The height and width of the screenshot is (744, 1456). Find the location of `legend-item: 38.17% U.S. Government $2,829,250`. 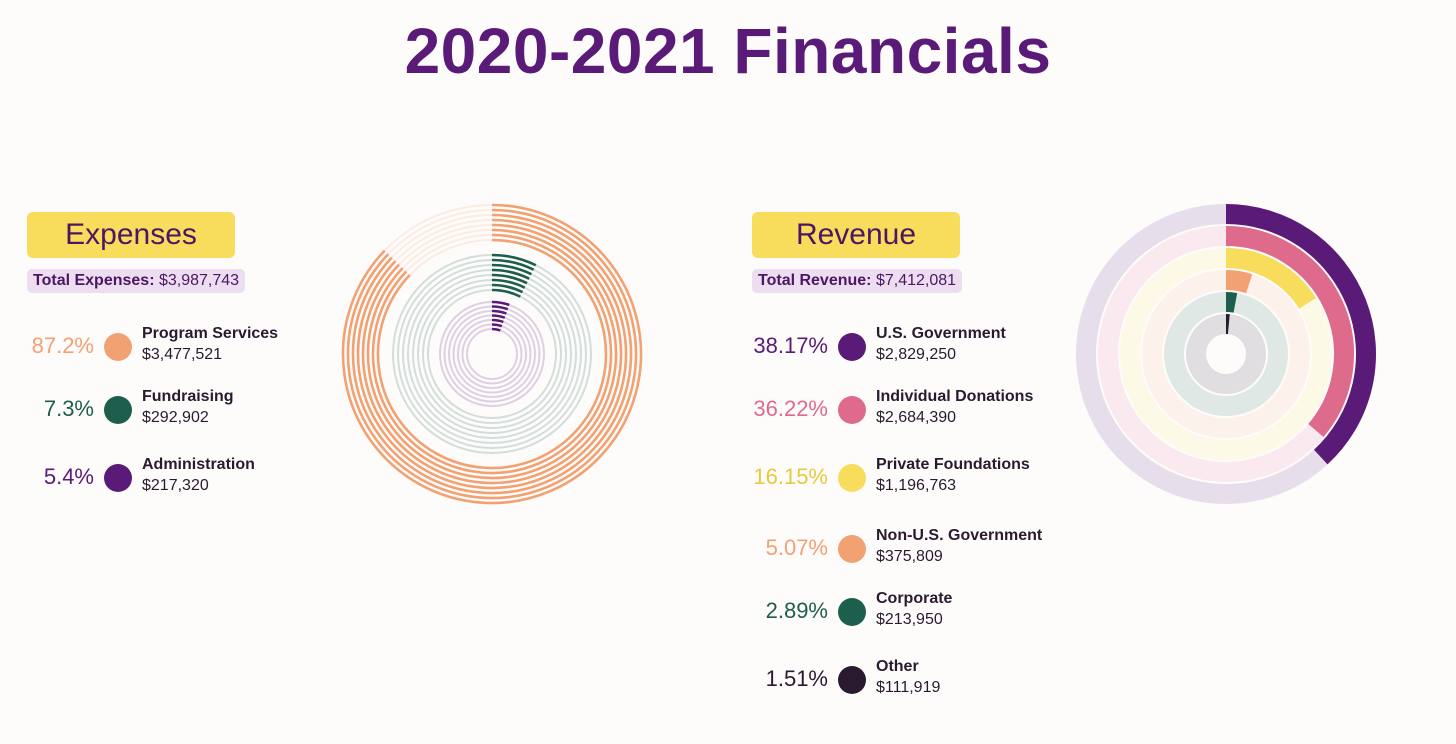

legend-item: 38.17% U.S. Government $2,829,250 is located at coordinates (905, 347).